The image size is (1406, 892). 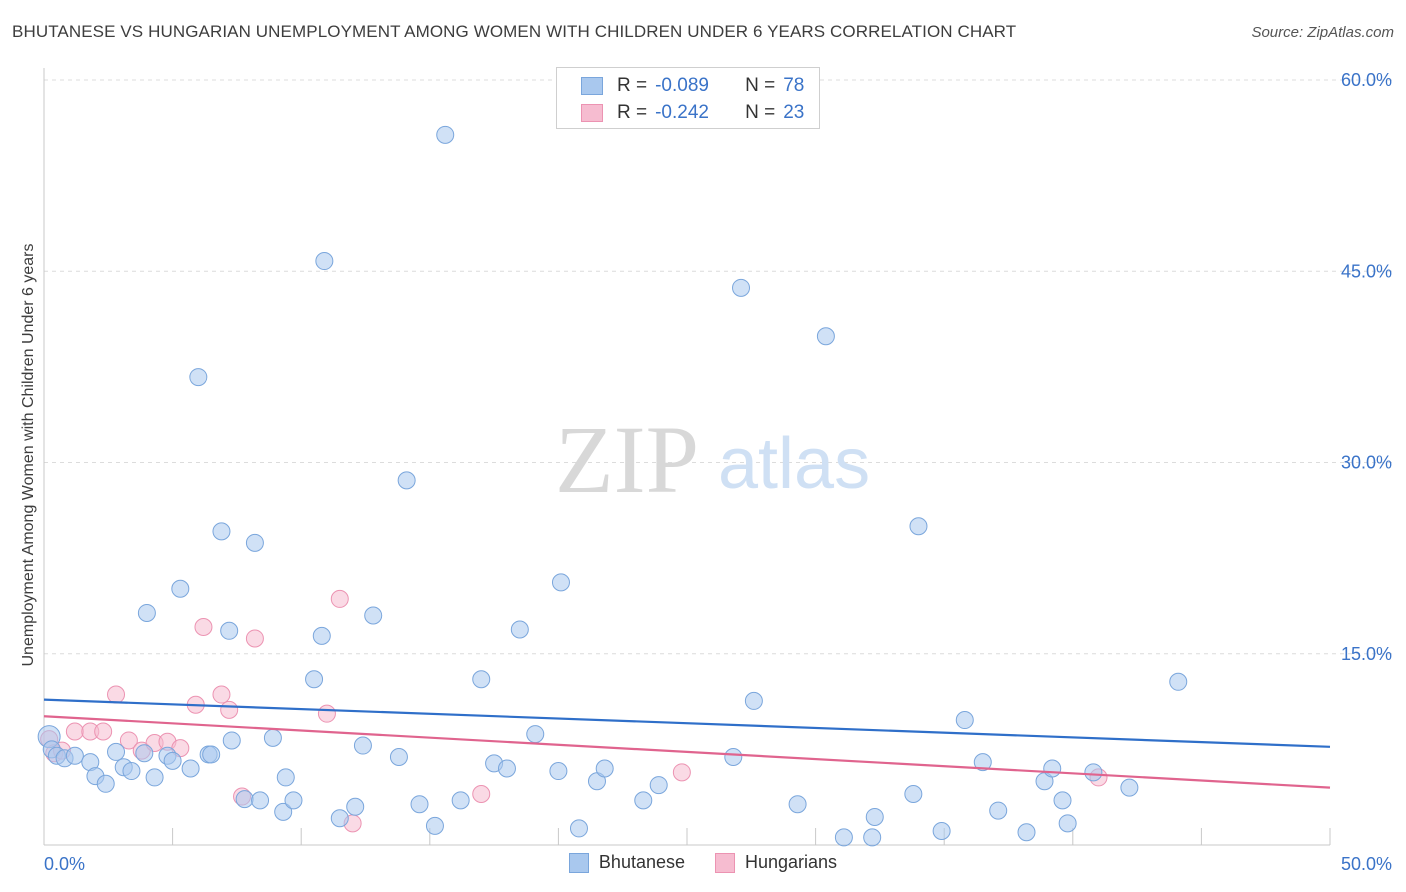 I want to click on watermark-zip: ZIP, so click(x=627, y=459).